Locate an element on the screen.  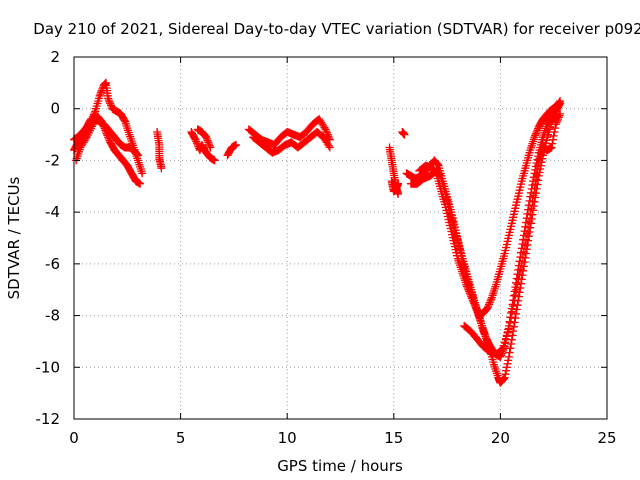
y-tick-label: -8 is located at coordinates (52, 316).